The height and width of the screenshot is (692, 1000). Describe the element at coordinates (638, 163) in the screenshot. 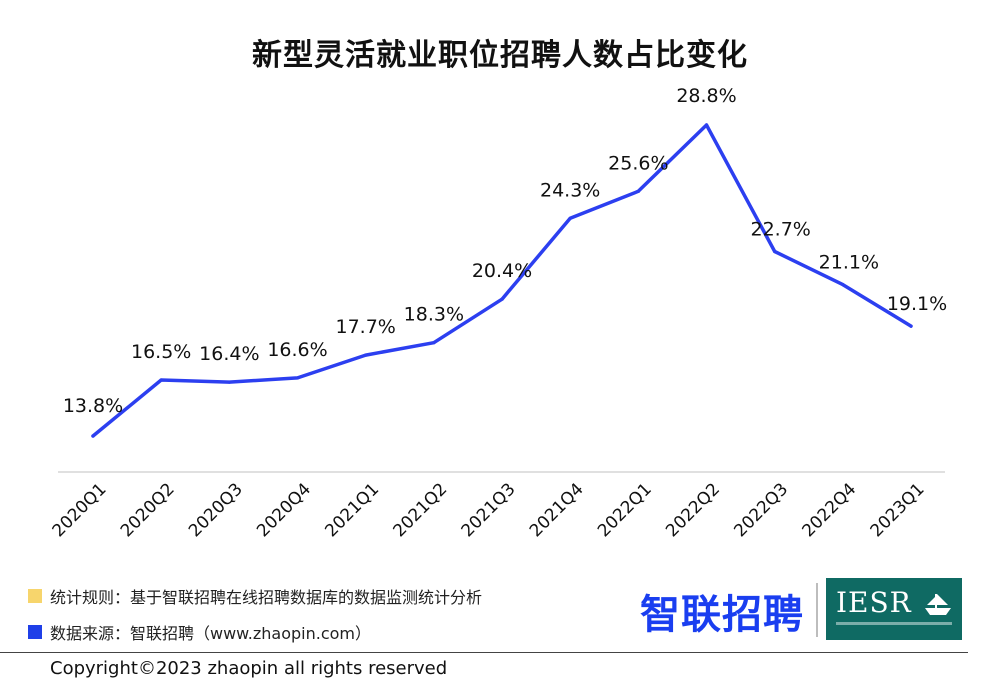

I see `data-label: 25.6%` at that location.